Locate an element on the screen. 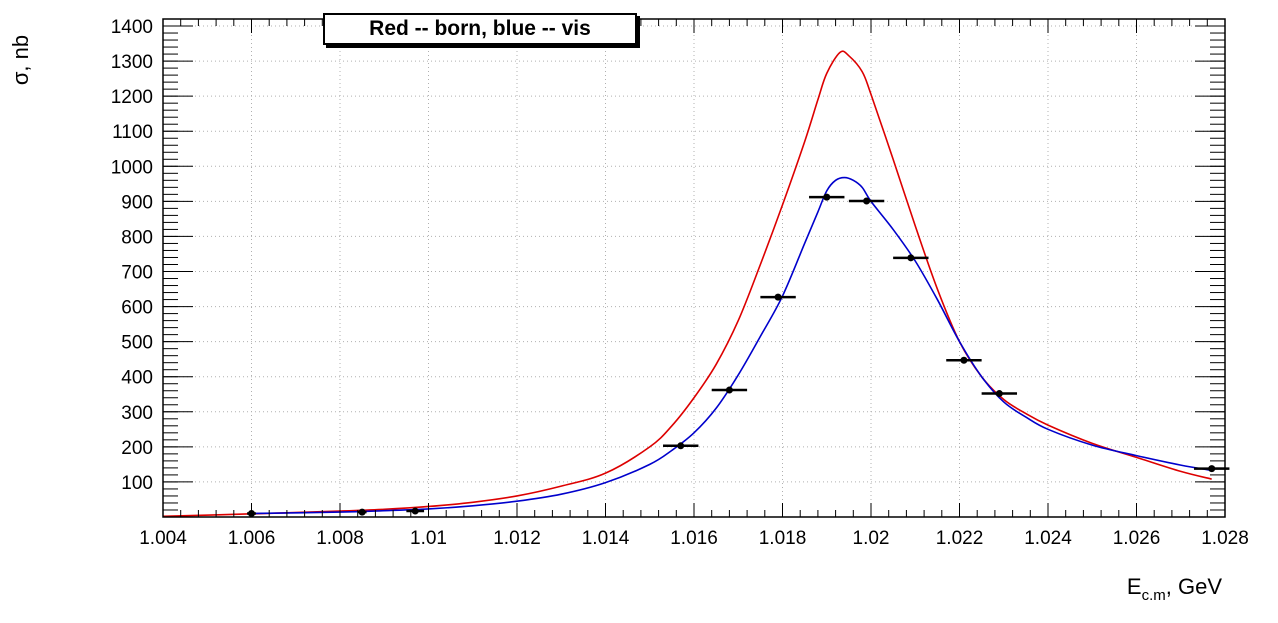 The width and height of the screenshot is (1278, 623). x-tick-label: 1.016 is located at coordinates (694, 538).